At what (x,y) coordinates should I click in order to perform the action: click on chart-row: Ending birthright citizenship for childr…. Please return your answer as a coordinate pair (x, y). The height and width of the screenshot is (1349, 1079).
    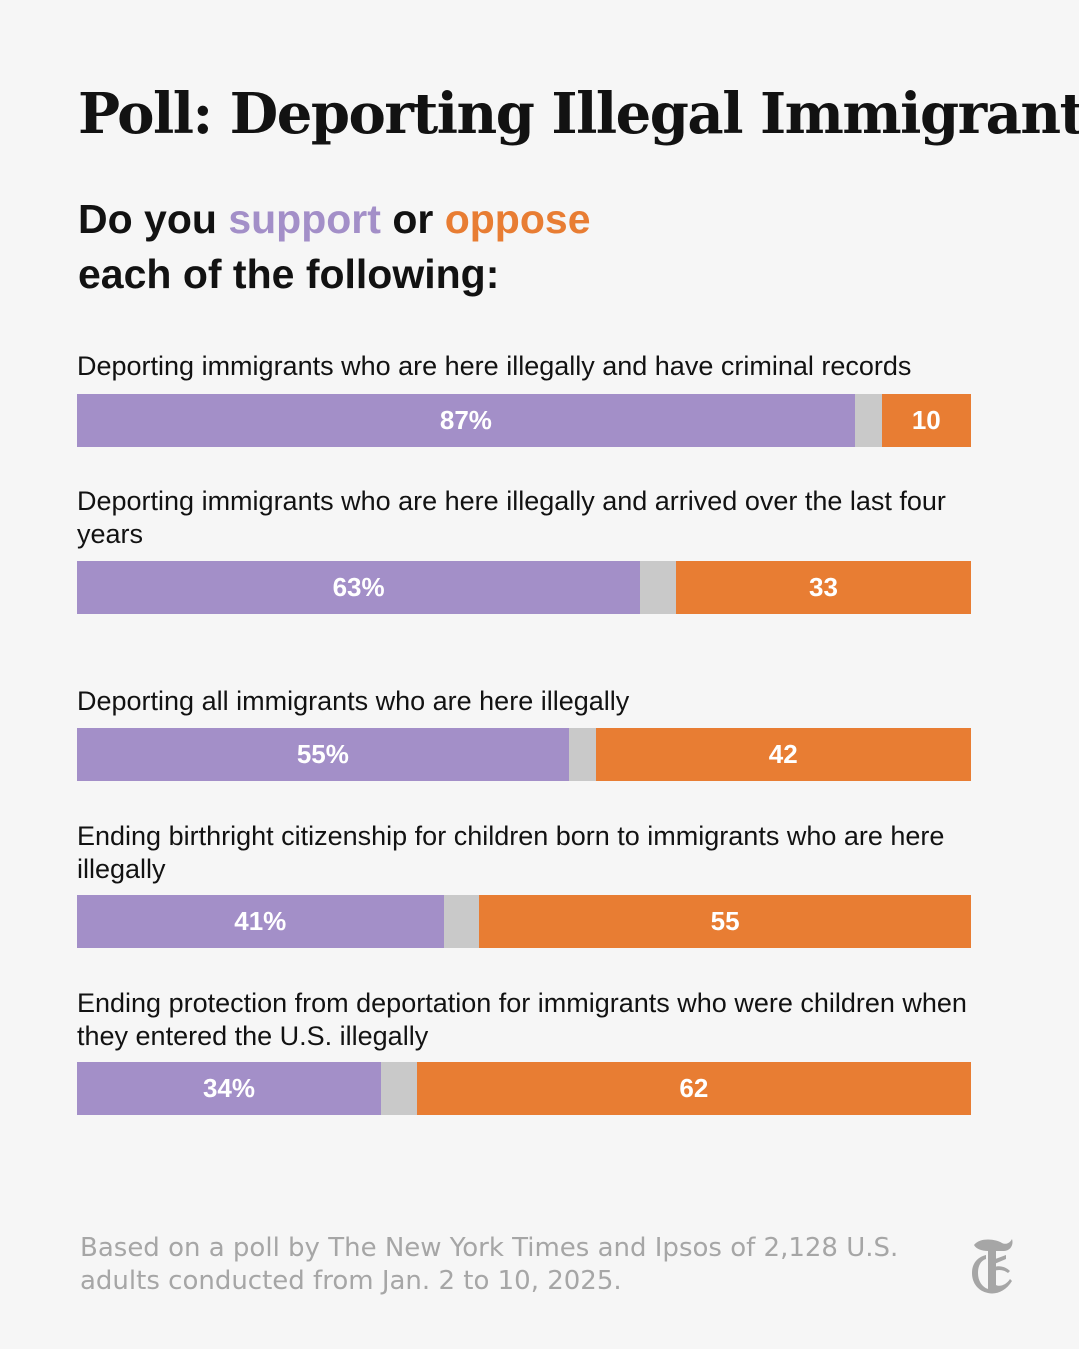
    Looking at the image, I should click on (524, 853).